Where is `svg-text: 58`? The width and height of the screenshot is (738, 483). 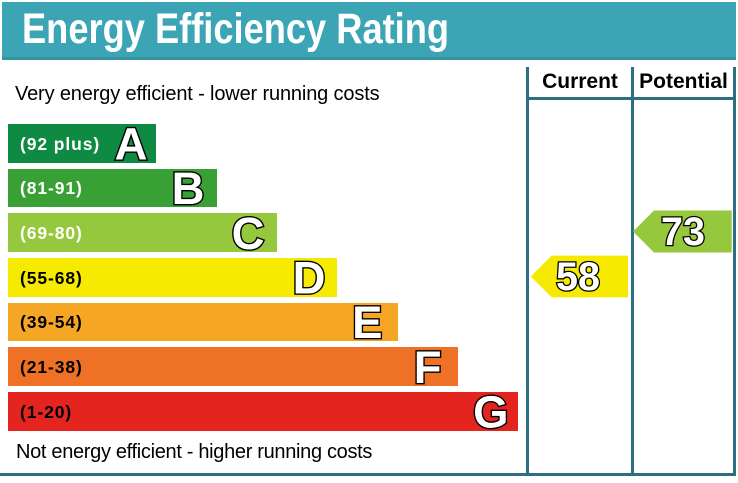
svg-text: 58 is located at coordinates (578, 277).